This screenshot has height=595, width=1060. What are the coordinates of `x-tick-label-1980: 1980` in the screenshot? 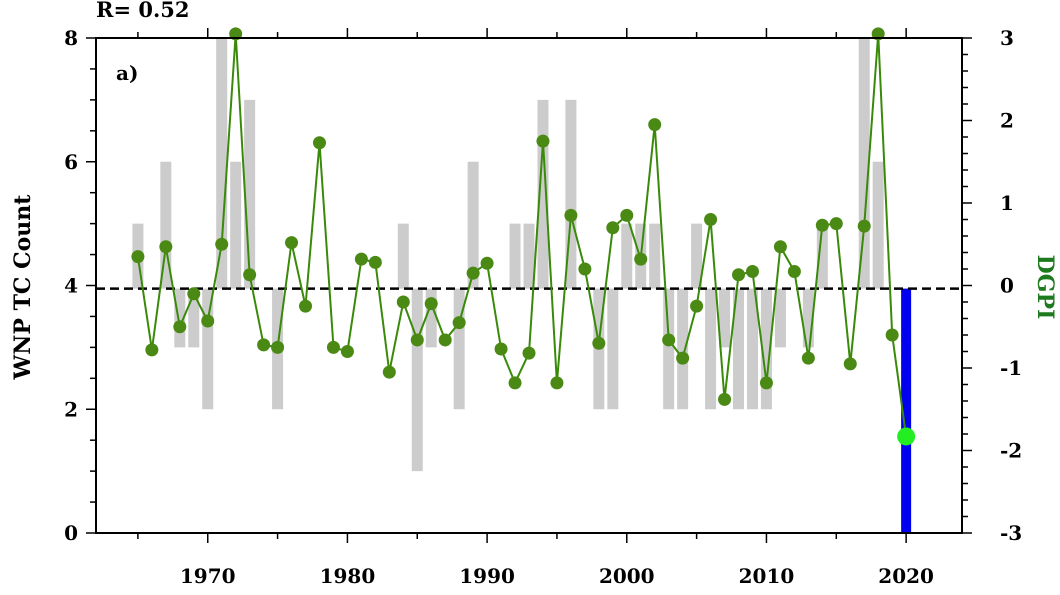 It's located at (348, 576).